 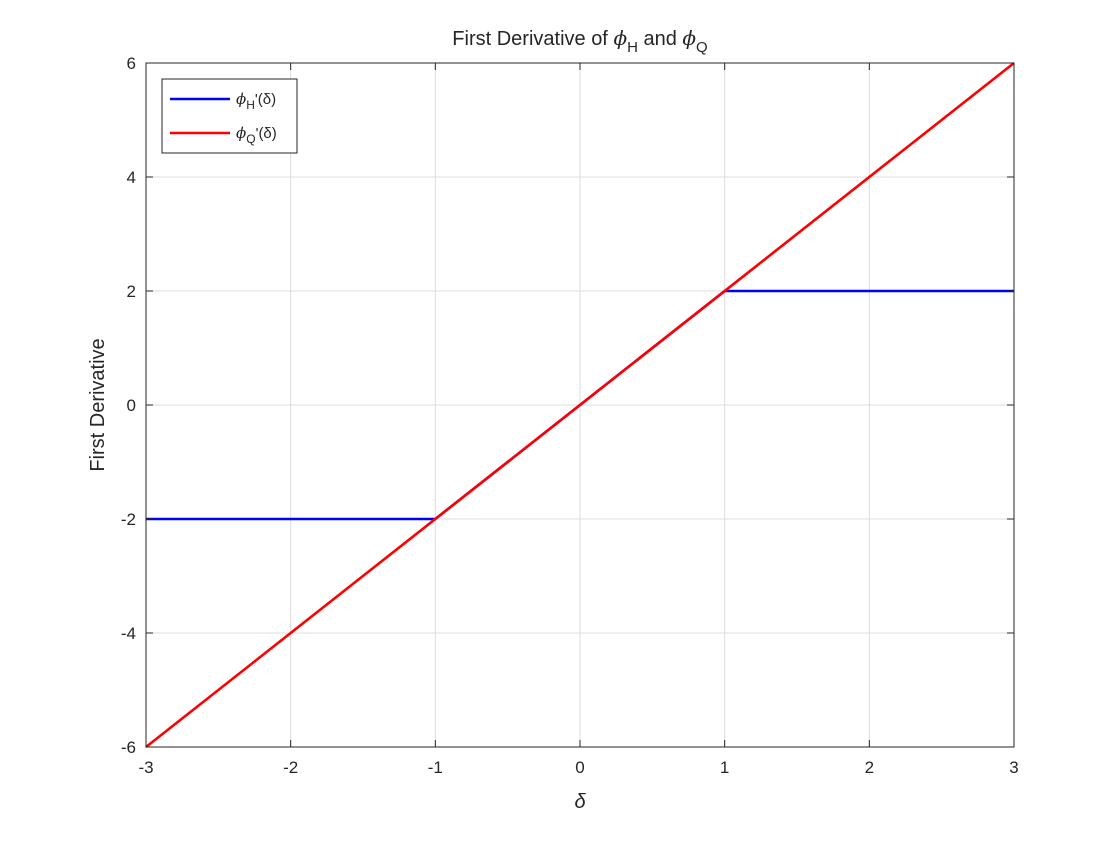 What do you see at coordinates (632, 47) in the screenshot?
I see `title-sub-h: H` at bounding box center [632, 47].